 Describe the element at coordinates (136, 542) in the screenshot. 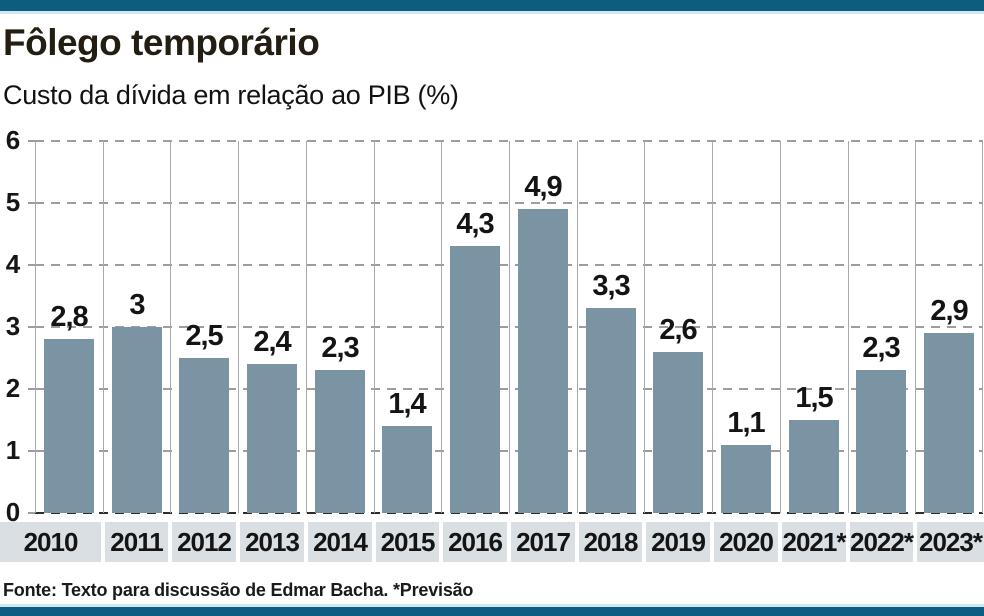

I see `x-axis-label-2011: 2011` at that location.